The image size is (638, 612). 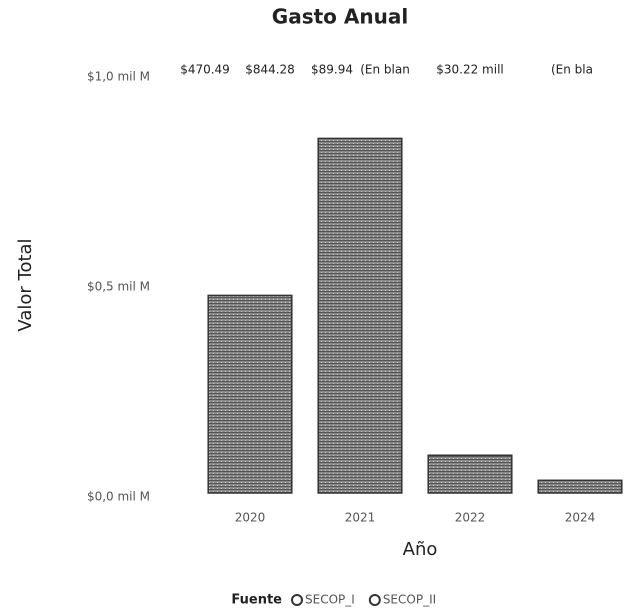 What do you see at coordinates (572, 70) in the screenshot?
I see `annotation: (En bla` at bounding box center [572, 70].